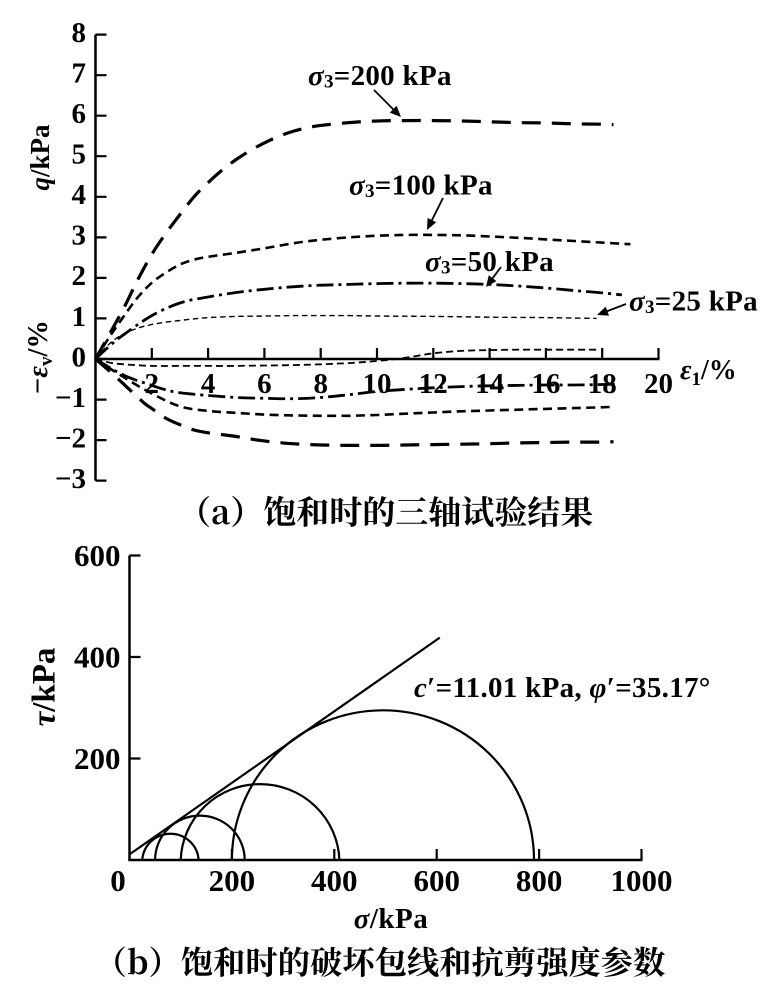 This screenshot has width=777, height=995. Describe the element at coordinates (79, 74) in the screenshot. I see `svg-text: 7` at that location.